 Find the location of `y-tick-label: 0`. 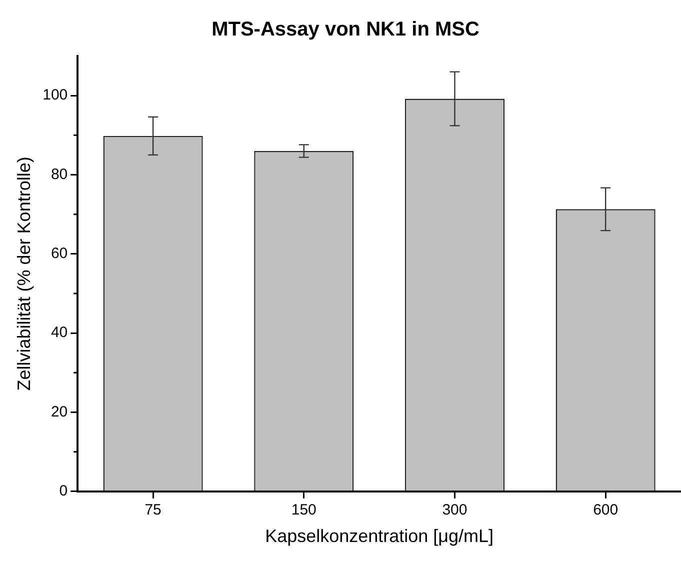

y-tick-label: 0 is located at coordinates (63, 491).